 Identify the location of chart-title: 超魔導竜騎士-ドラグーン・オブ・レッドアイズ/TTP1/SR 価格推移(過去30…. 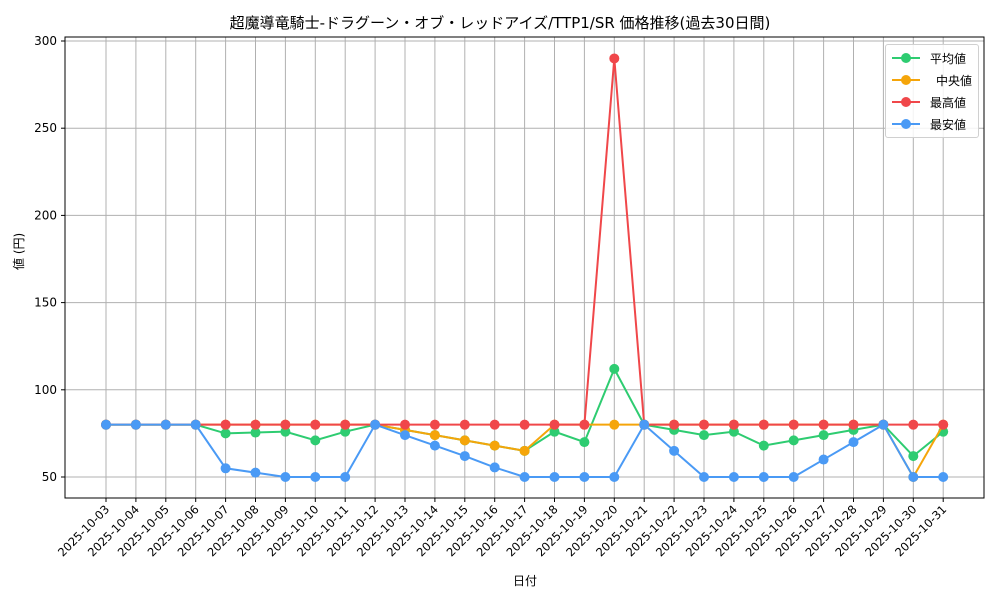
(500, 23).